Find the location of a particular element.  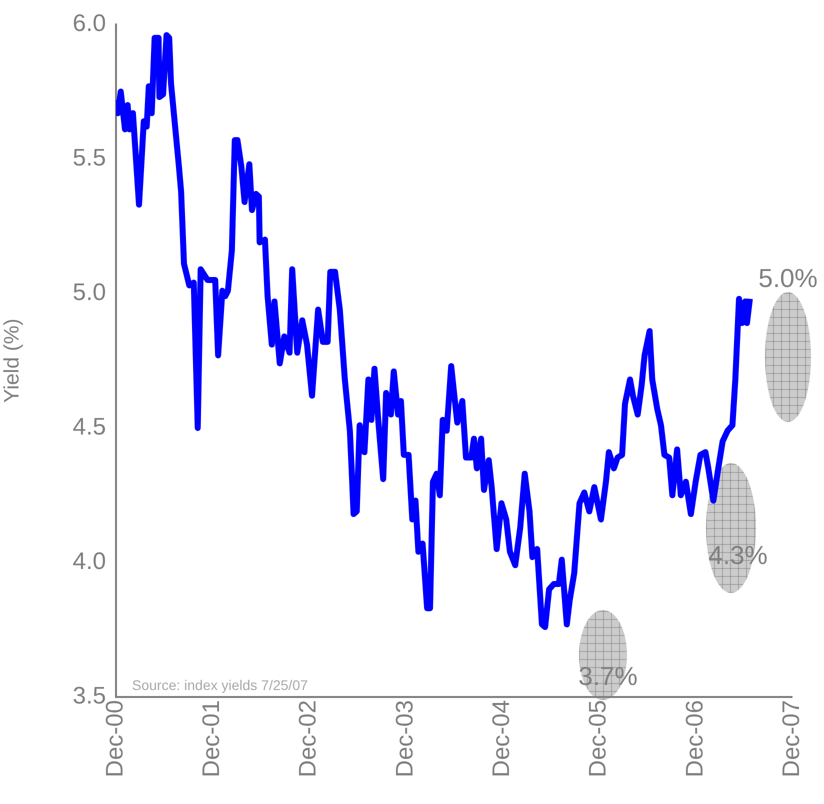

y-tick-label: 4.5 is located at coordinates (89, 427).